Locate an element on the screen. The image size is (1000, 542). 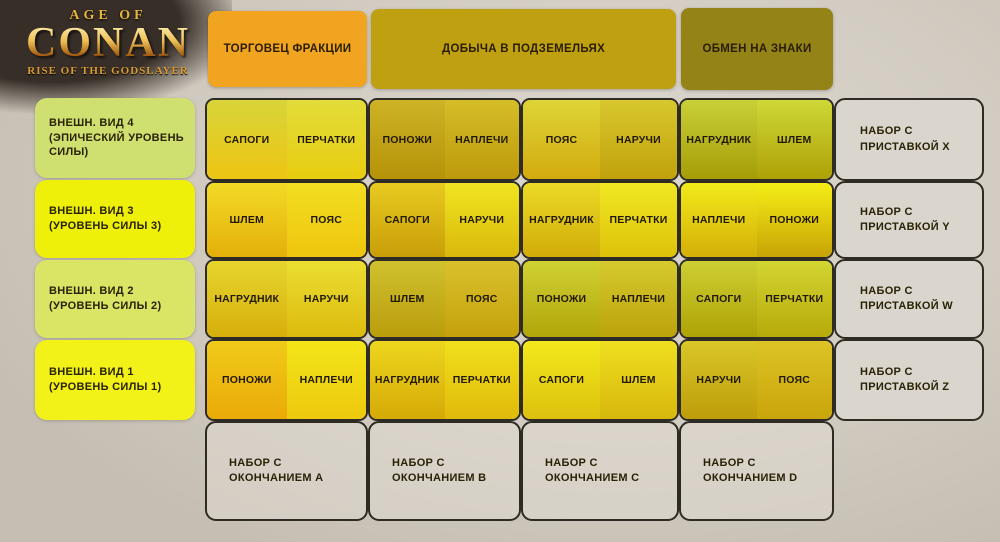
set-ending-card: НАБОР С ОКОНЧАНИЕМ D is located at coordinates (756, 471).